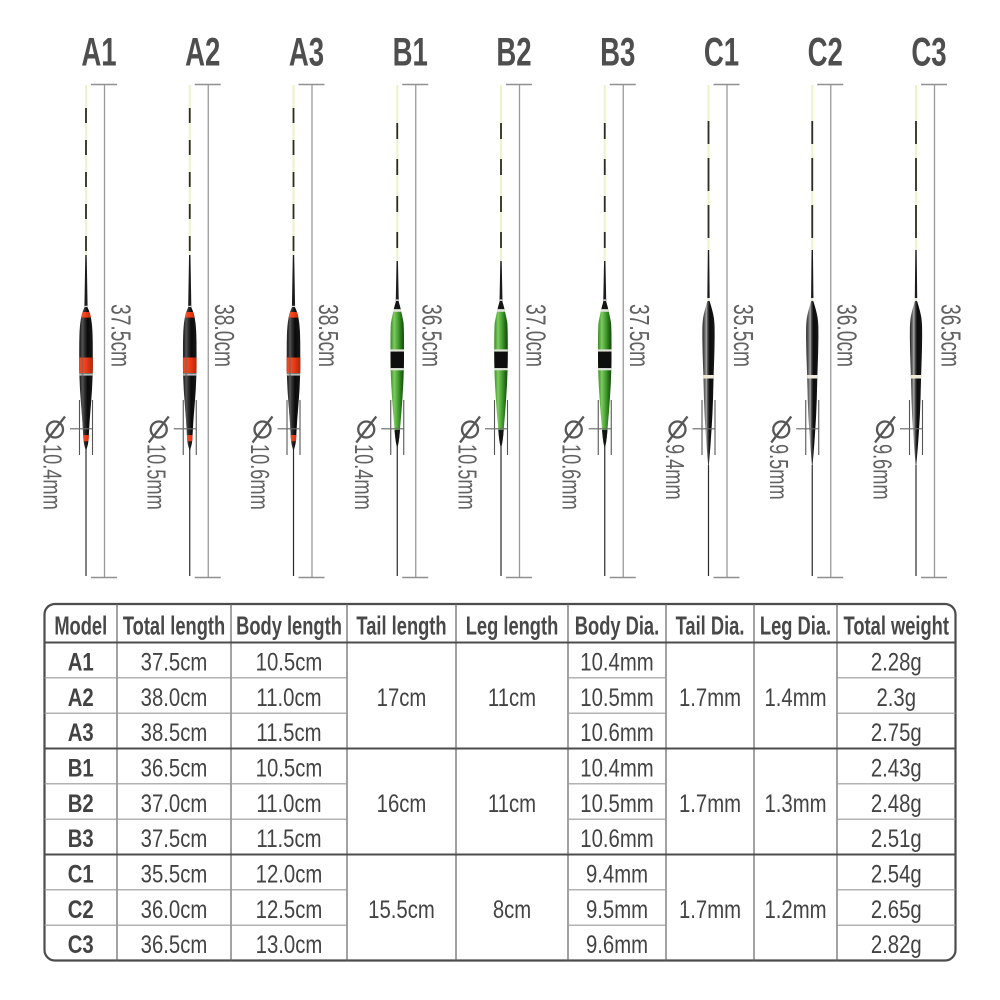 The width and height of the screenshot is (1000, 1000). What do you see at coordinates (512, 909) in the screenshot?
I see `svg-text: 8cm` at bounding box center [512, 909].